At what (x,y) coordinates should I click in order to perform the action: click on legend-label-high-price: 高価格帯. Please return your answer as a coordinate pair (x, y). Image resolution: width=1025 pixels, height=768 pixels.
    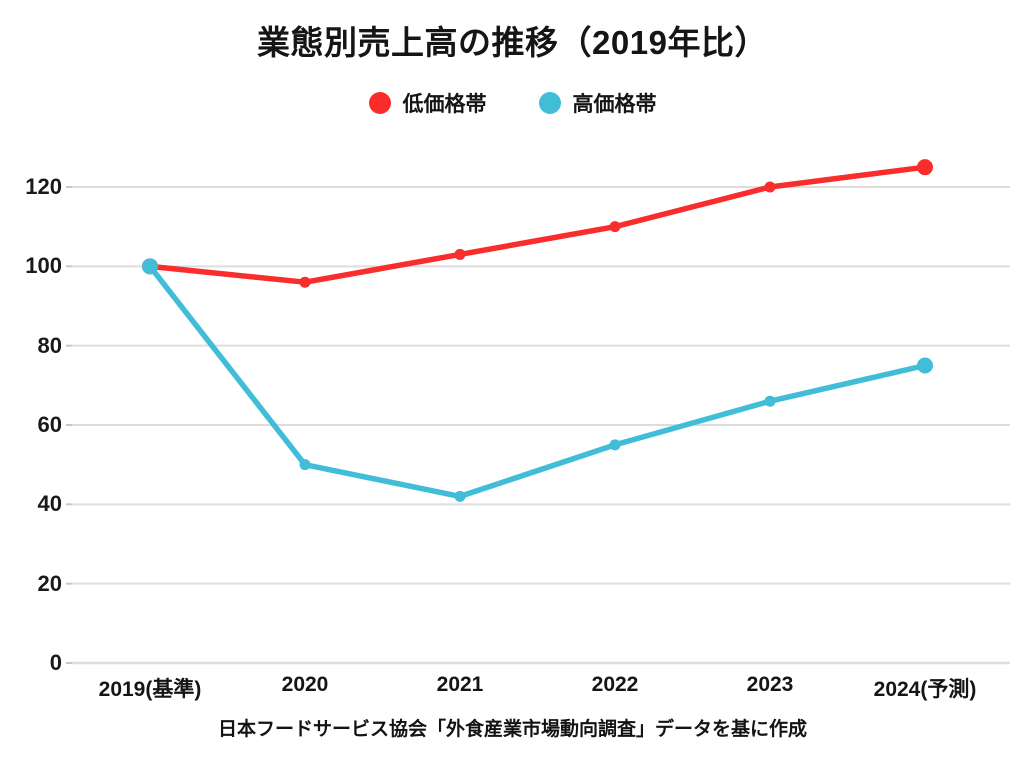
    Looking at the image, I should click on (614, 104).